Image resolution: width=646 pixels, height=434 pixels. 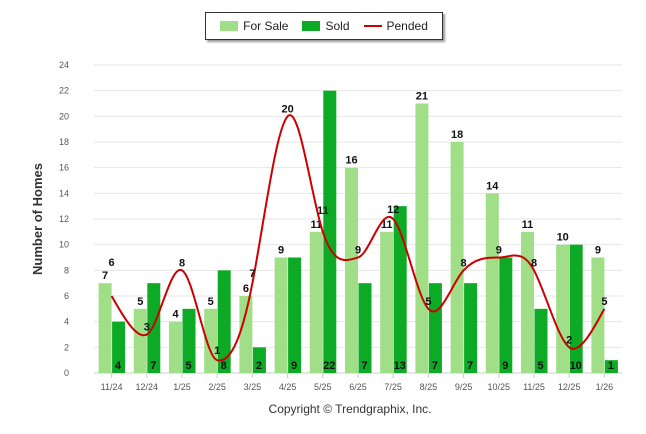 What do you see at coordinates (224, 366) in the screenshot?
I see `data-label-sold: 8` at bounding box center [224, 366].